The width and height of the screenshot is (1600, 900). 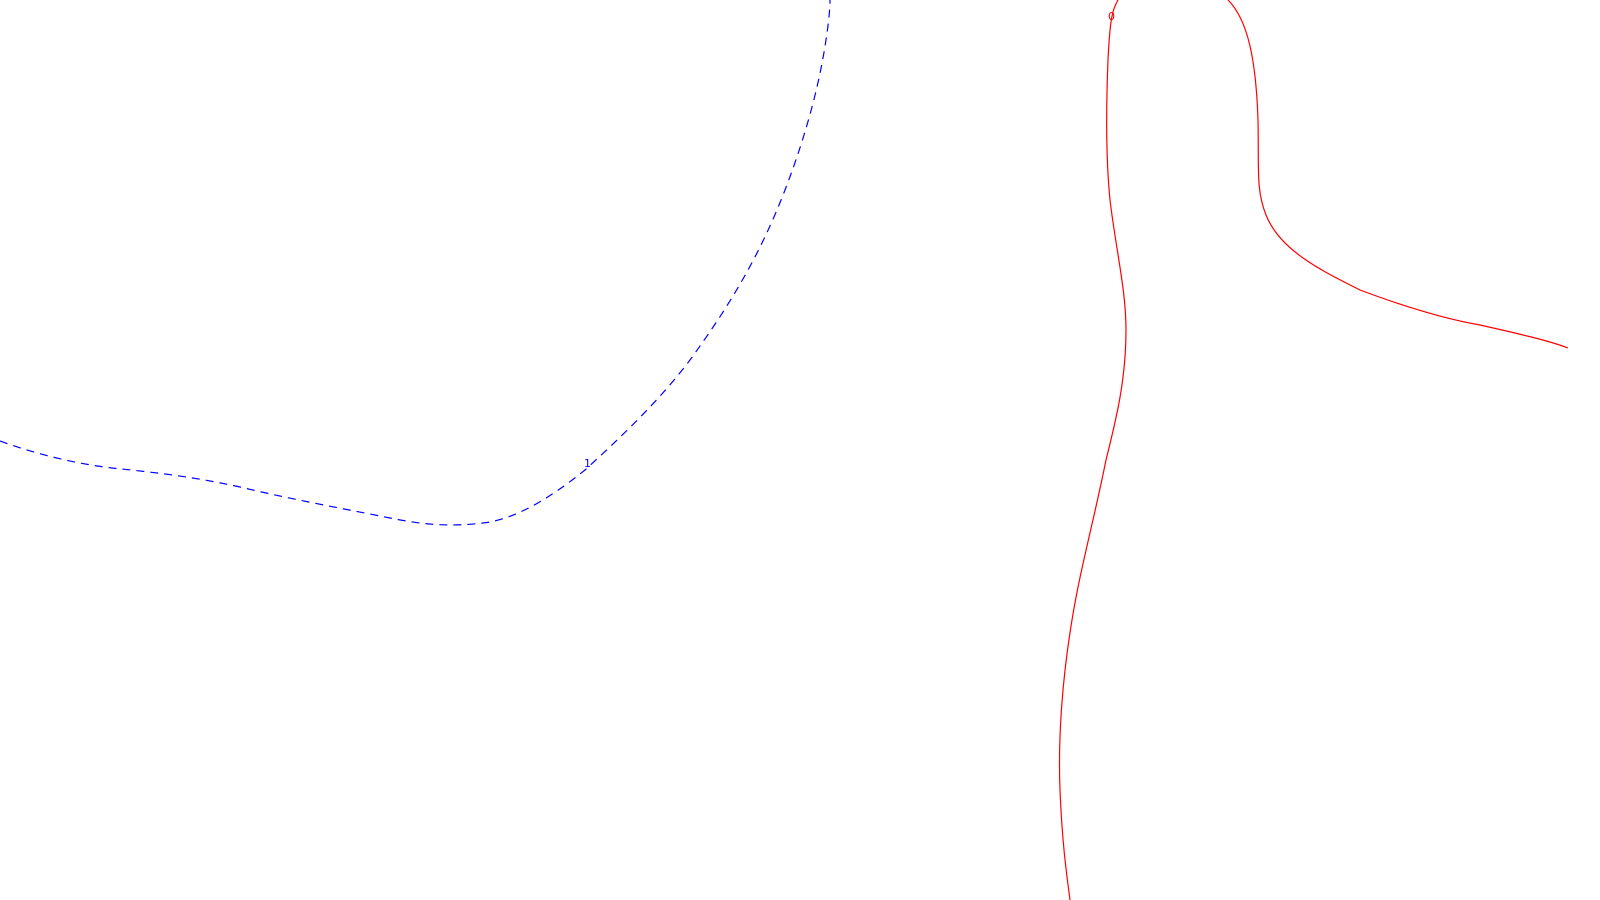 What do you see at coordinates (1092, 450) in the screenshot?
I see `contour-line-level-0-left-branch` at bounding box center [1092, 450].